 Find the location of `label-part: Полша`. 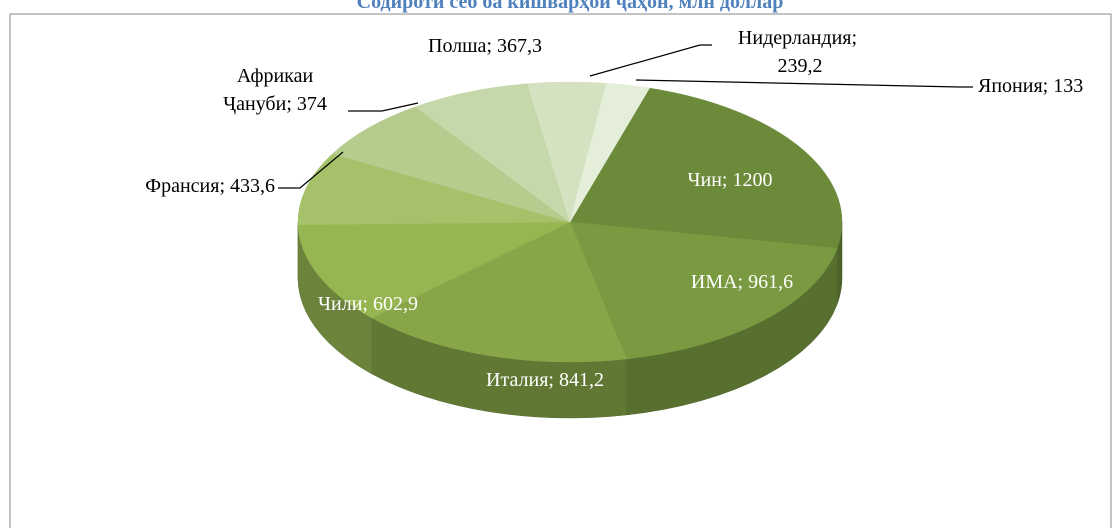

label-part: Полша is located at coordinates (457, 46).